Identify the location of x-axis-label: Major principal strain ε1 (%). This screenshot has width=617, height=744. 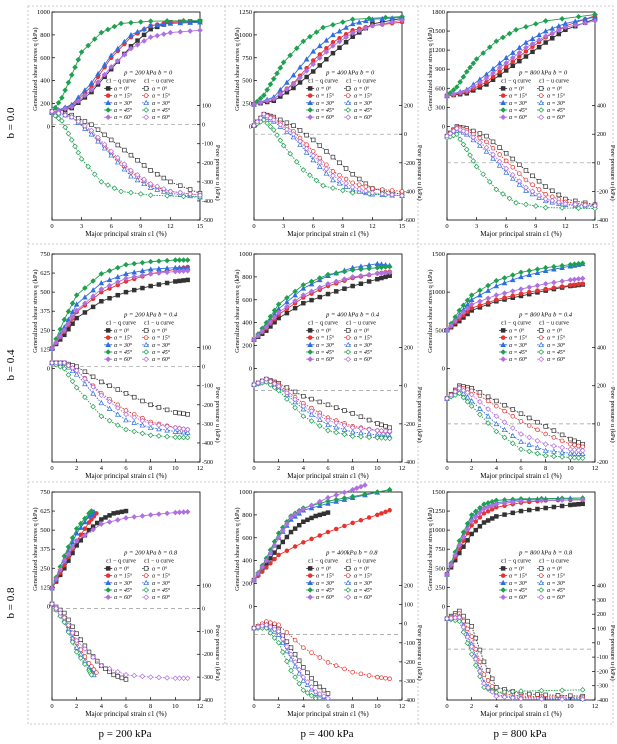
(328, 234).